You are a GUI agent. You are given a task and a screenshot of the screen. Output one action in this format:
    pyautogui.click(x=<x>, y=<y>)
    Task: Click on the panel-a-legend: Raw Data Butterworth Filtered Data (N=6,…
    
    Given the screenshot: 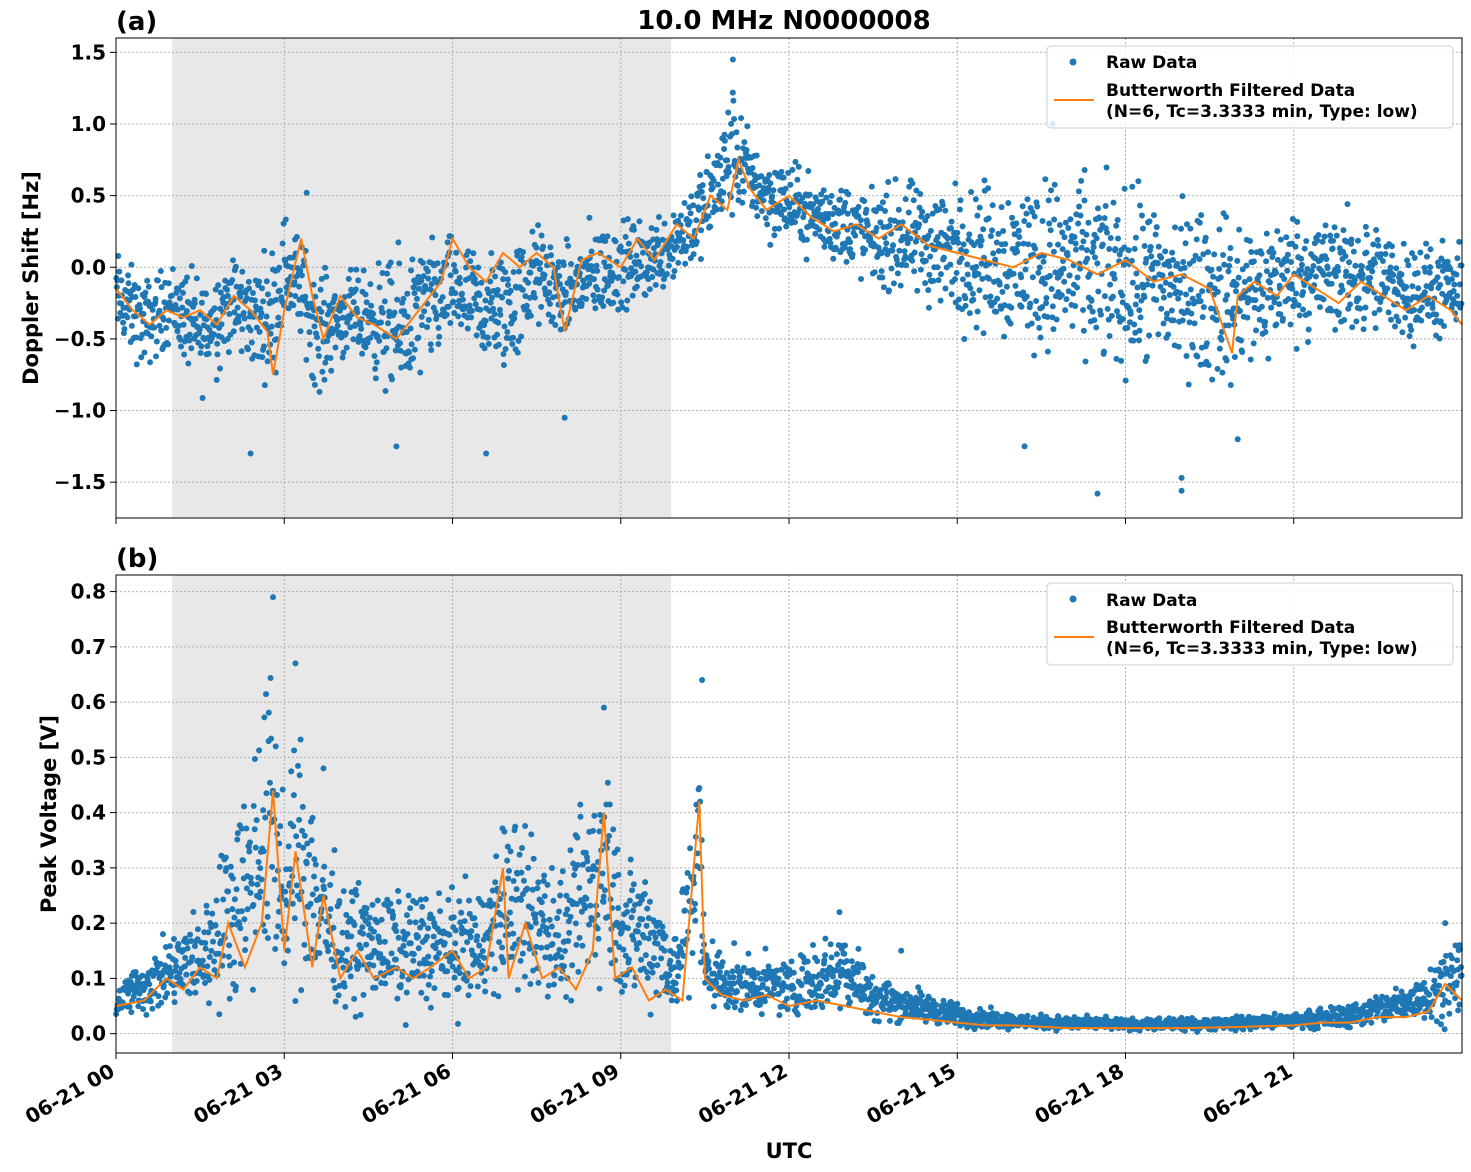 What is the action you would take?
    pyautogui.click(x=1250, y=87)
    